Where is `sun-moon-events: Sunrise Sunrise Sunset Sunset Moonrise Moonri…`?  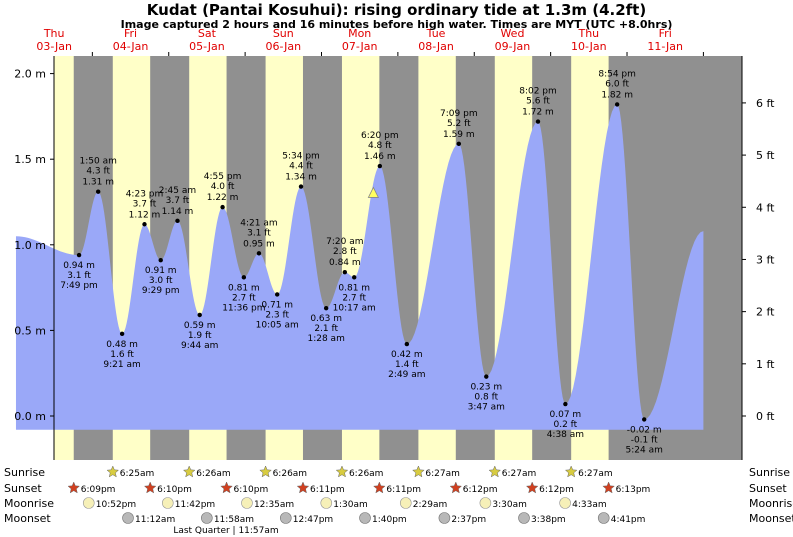
sun-moon-events: Sunrise Sunrise Sunset Sunset Moonrise Moonri… is located at coordinates (398, 500).